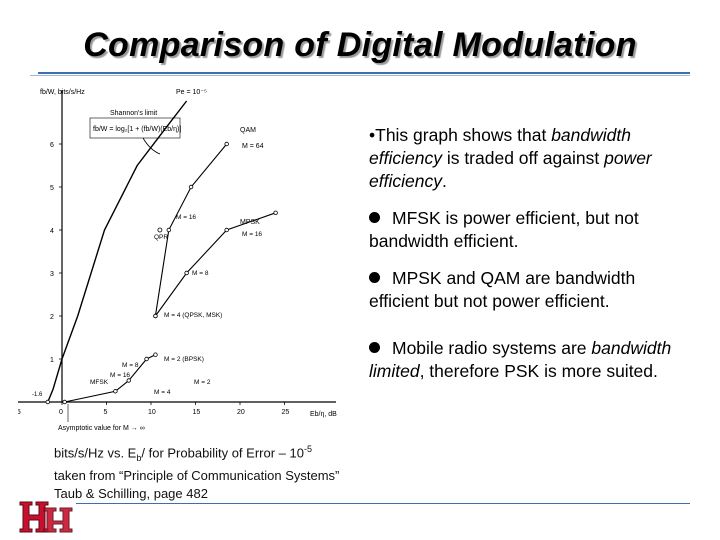  I want to click on y-tick-label: 1, so click(52, 360).